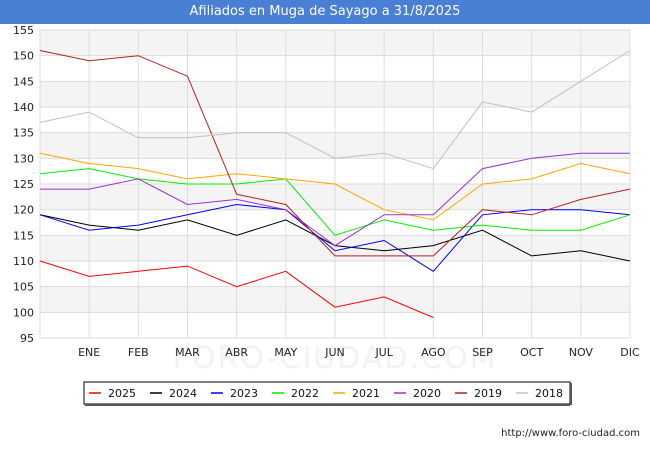 This screenshot has height=450, width=650. Describe the element at coordinates (359, 352) in the screenshot. I see `x-axis-ticks: ENE FEB MAR ABR MAY JUN JUL AGO SEP OCT NOV DIC` at that location.